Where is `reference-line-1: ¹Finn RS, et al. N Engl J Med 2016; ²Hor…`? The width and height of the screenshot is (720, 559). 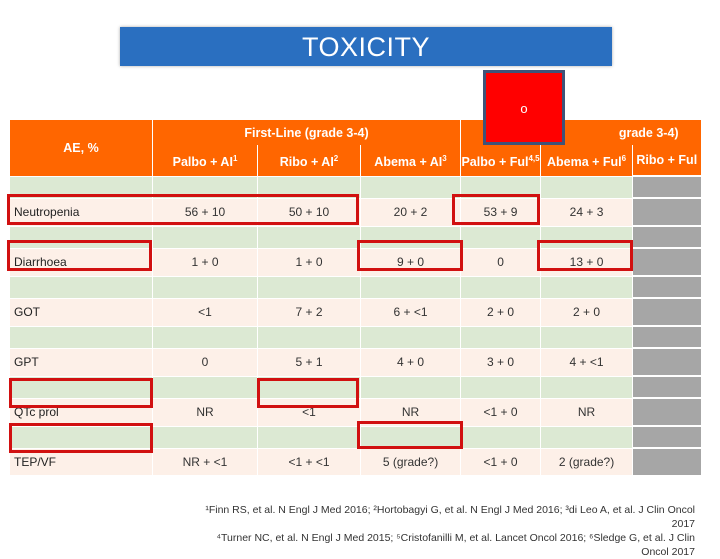 reference-line-1: ¹Finn RS, et al. N Engl J Med 2016; ²Hor… is located at coordinates (450, 517).